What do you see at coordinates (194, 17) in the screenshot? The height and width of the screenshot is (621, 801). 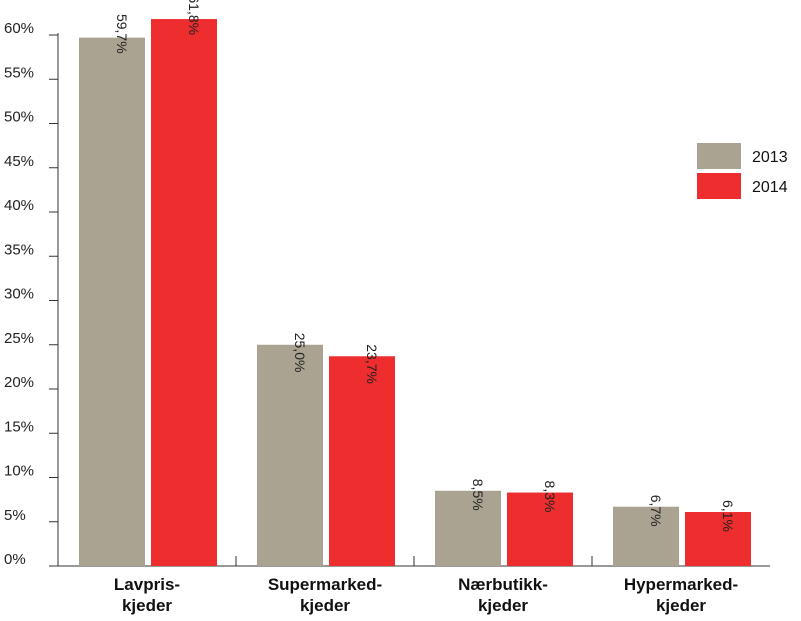 I see `bar-value-label: 61,8%` at bounding box center [194, 17].